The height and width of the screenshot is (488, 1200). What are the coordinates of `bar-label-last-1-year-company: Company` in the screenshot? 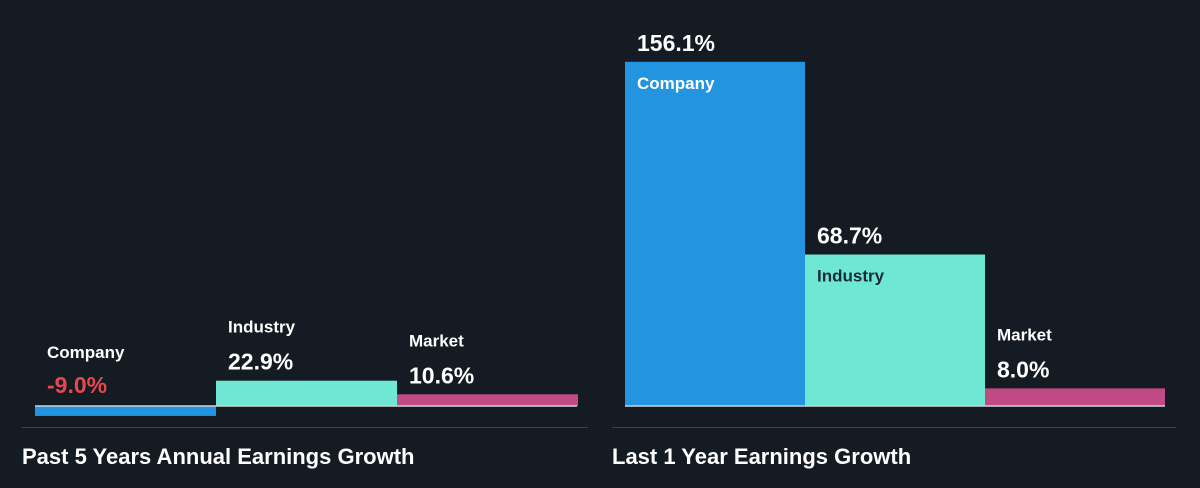 It's located at (676, 83).